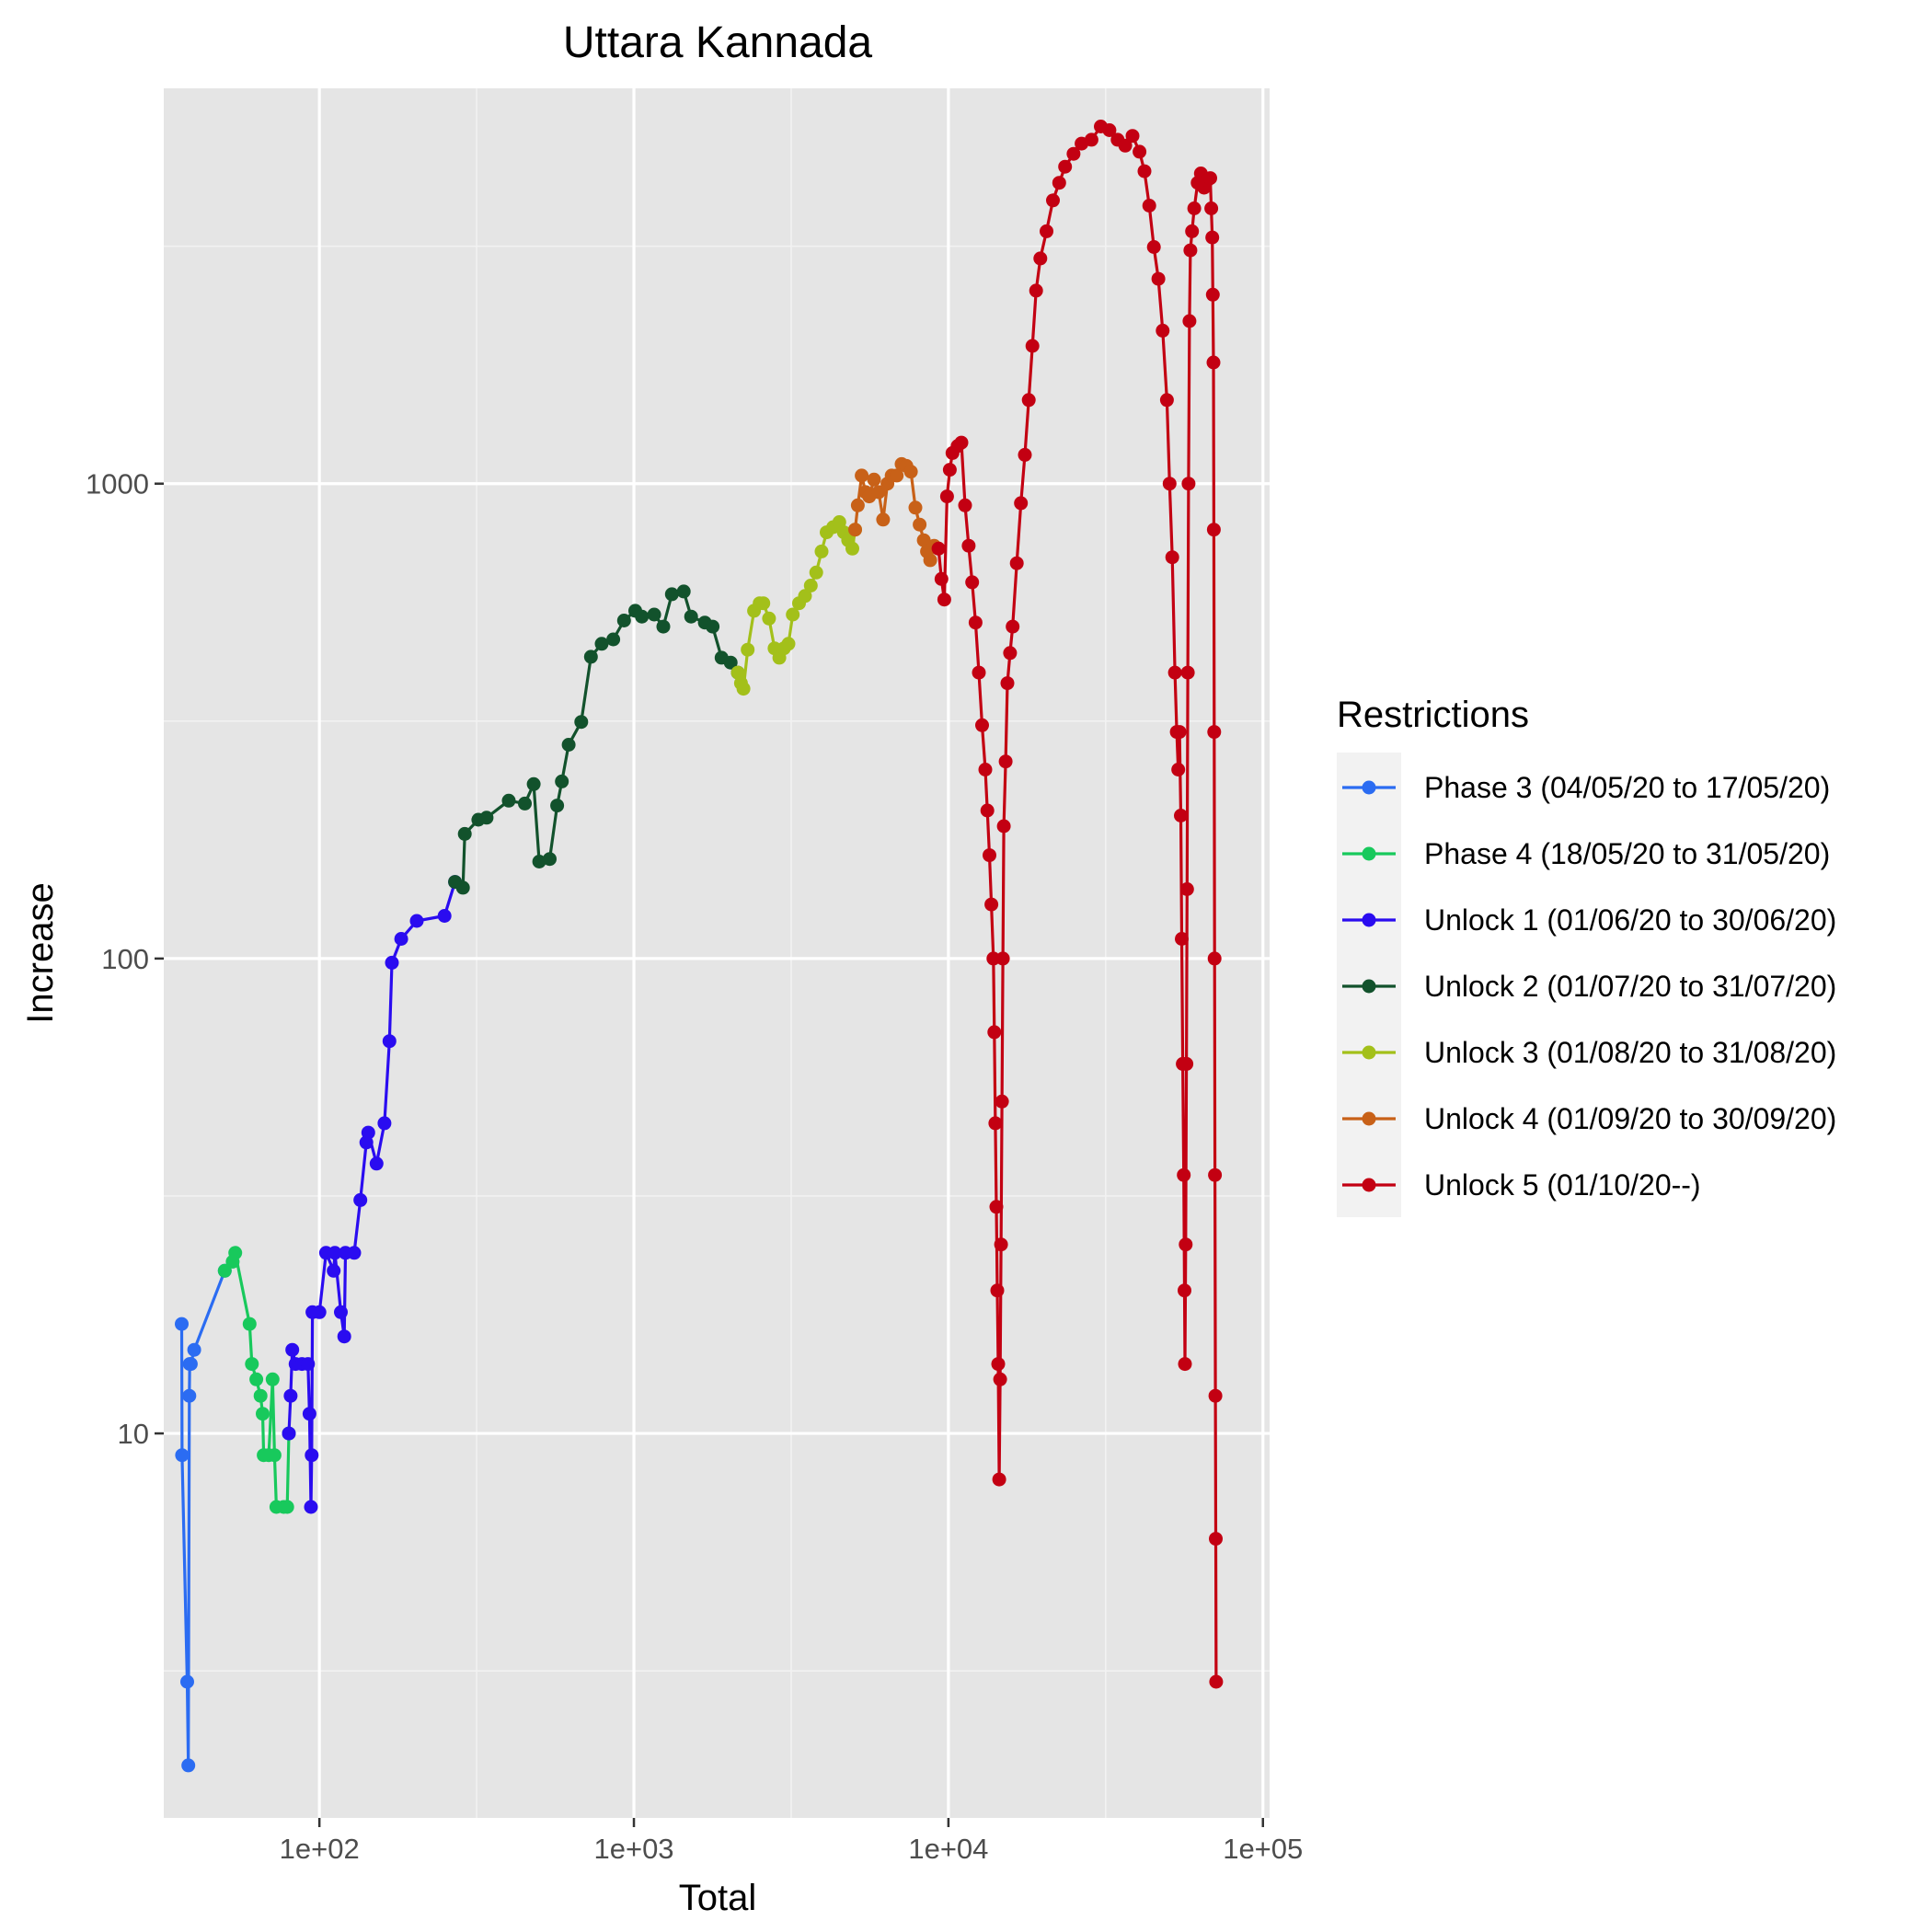  What do you see at coordinates (1263, 1849) in the screenshot?
I see `x-tick-label: 1e+05` at bounding box center [1263, 1849].